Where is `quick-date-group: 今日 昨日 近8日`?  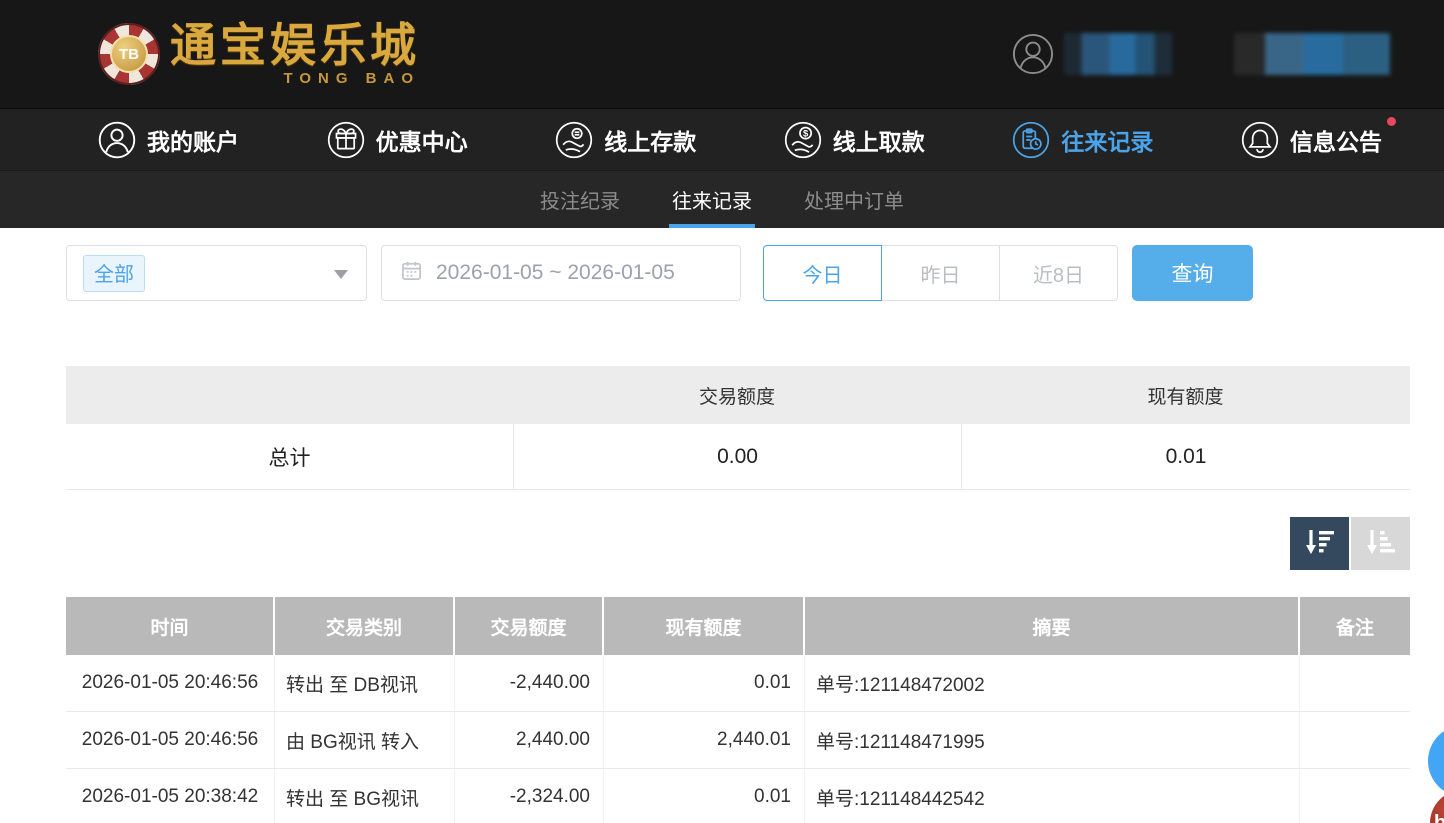
quick-date-group: 今日 昨日 近8日 is located at coordinates (940, 273).